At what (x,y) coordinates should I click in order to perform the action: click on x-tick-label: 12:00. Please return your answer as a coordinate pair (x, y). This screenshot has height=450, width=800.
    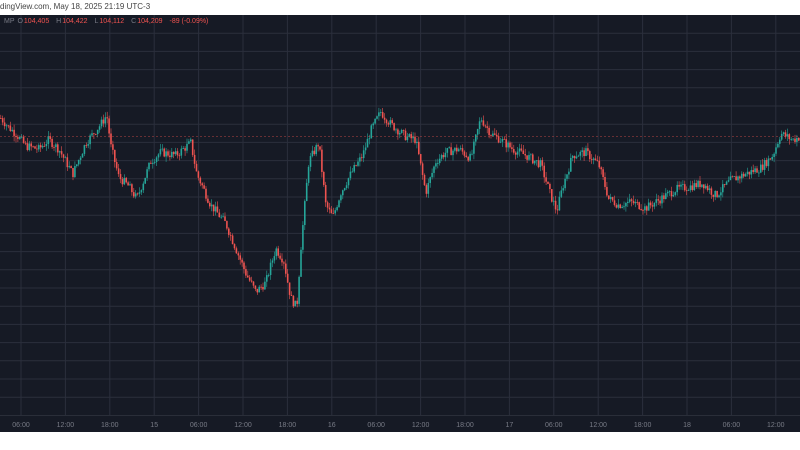
    Looking at the image, I should click on (421, 425).